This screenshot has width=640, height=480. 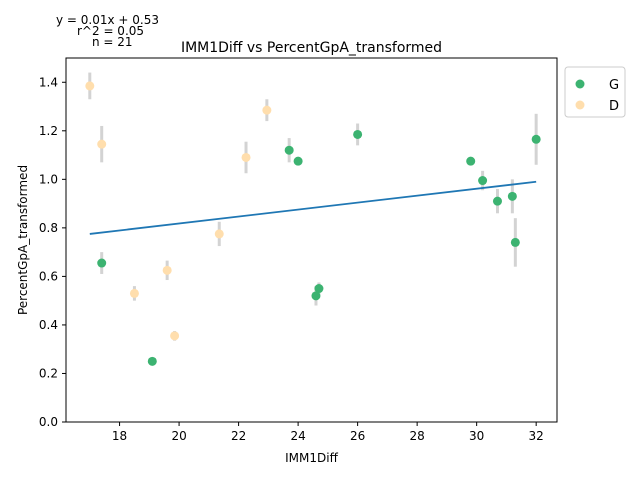 What do you see at coordinates (416, 436) in the screenshot?
I see `x-tick-label: 28` at bounding box center [416, 436].